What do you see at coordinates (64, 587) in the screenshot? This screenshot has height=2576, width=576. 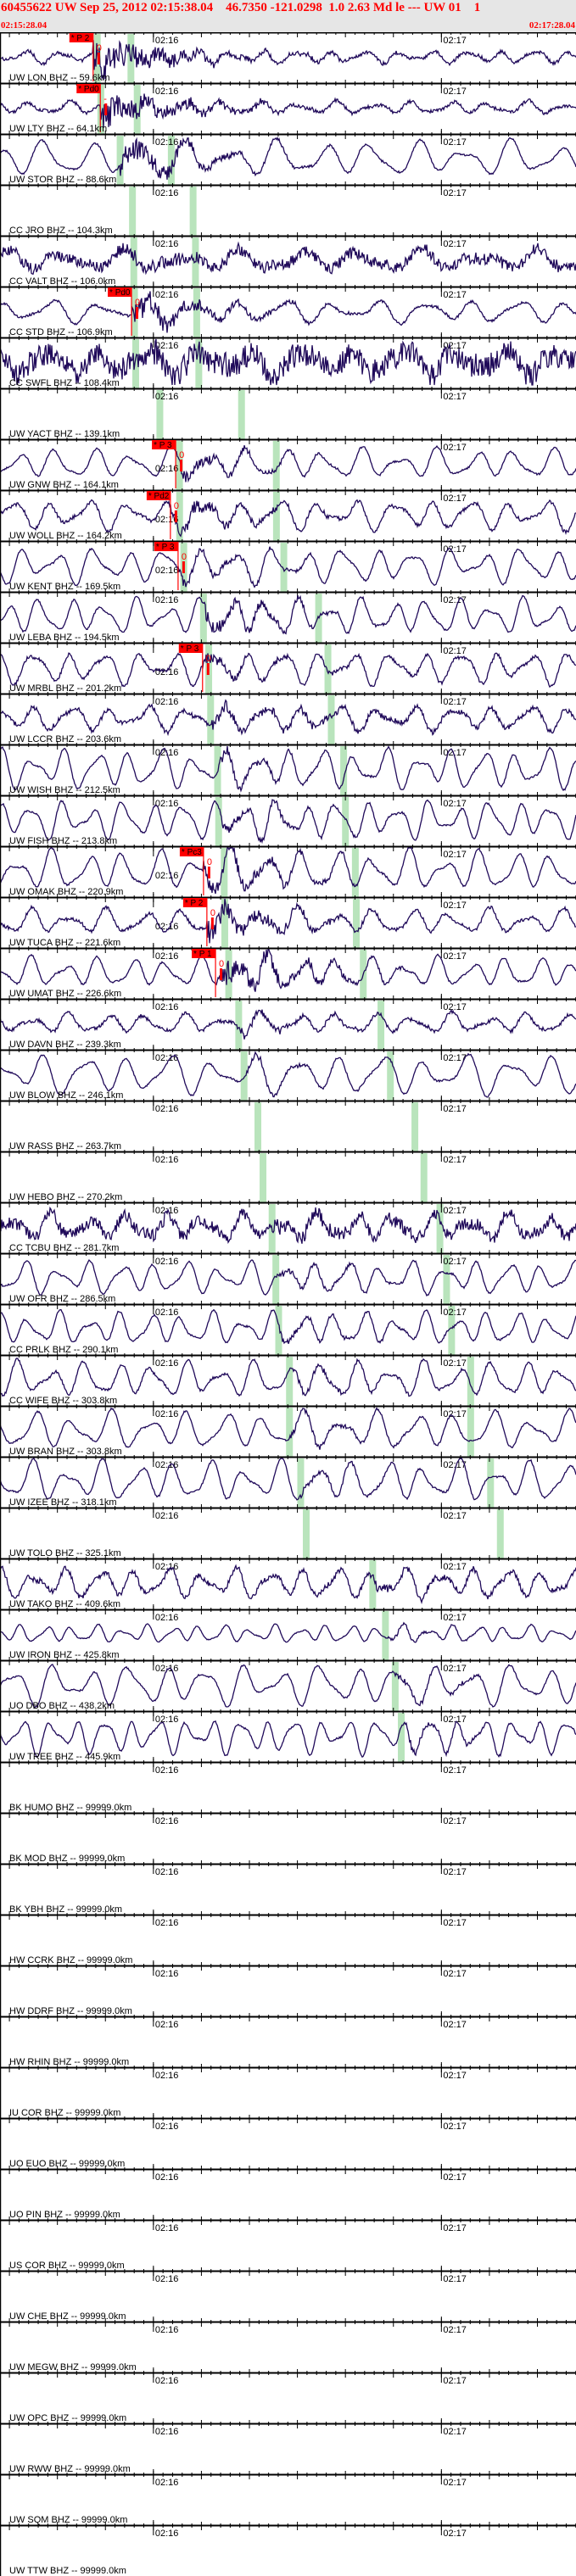 I see `station-label: UW KENT BHZ -- 169.5km` at bounding box center [64, 587].